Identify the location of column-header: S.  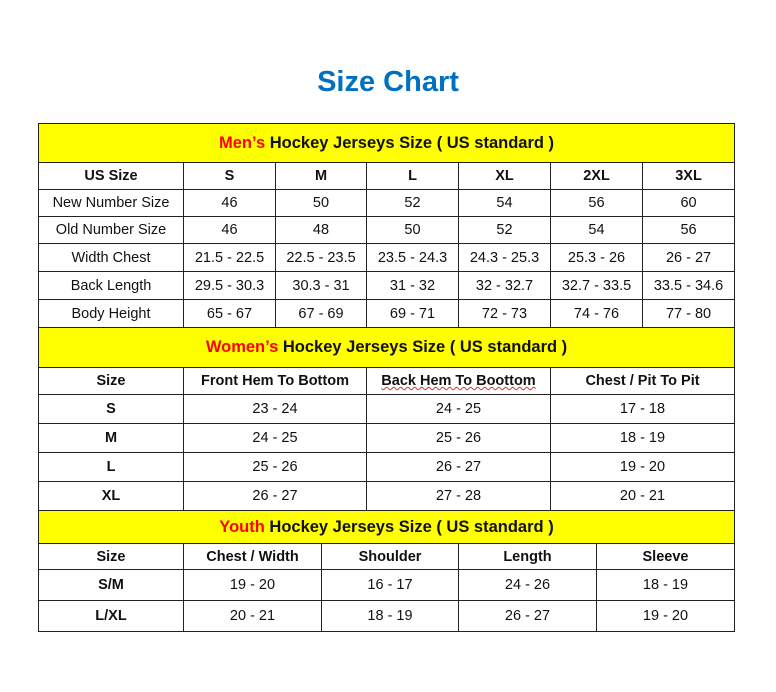
(229, 176).